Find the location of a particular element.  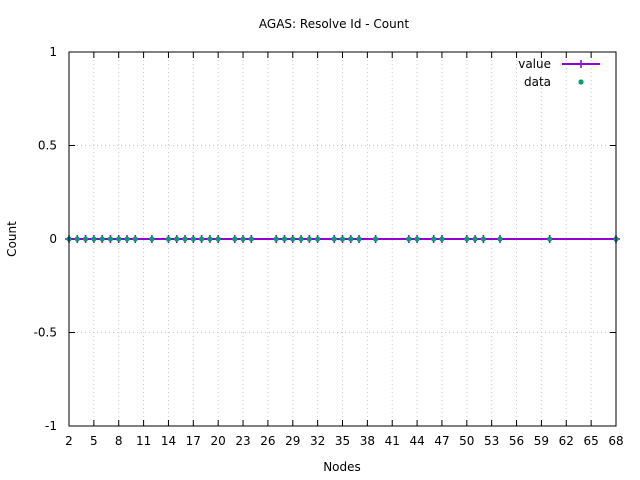

y-tick-label: 0.5 is located at coordinates (47, 146).